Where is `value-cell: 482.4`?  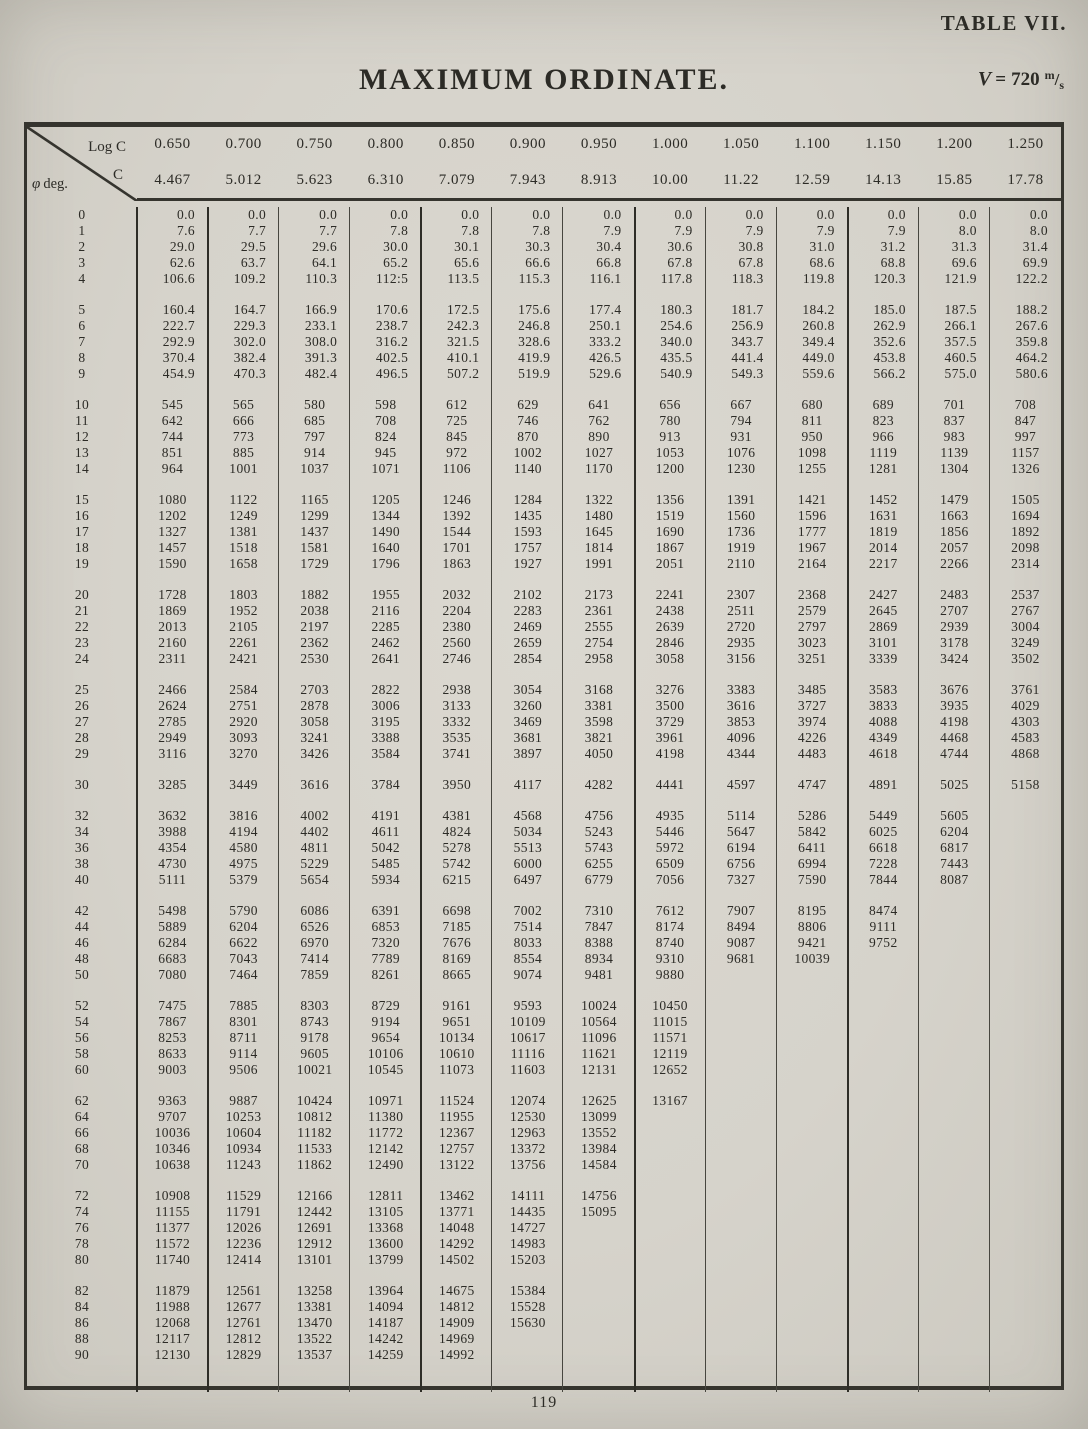 value-cell: 482.4 is located at coordinates (321, 373).